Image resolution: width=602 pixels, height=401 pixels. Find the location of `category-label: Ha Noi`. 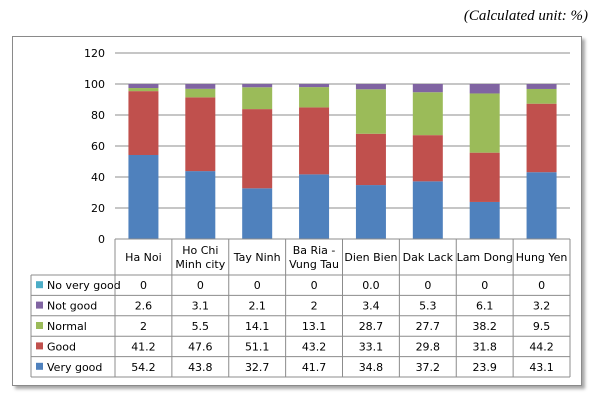

category-label: Ha Noi is located at coordinates (143, 257).